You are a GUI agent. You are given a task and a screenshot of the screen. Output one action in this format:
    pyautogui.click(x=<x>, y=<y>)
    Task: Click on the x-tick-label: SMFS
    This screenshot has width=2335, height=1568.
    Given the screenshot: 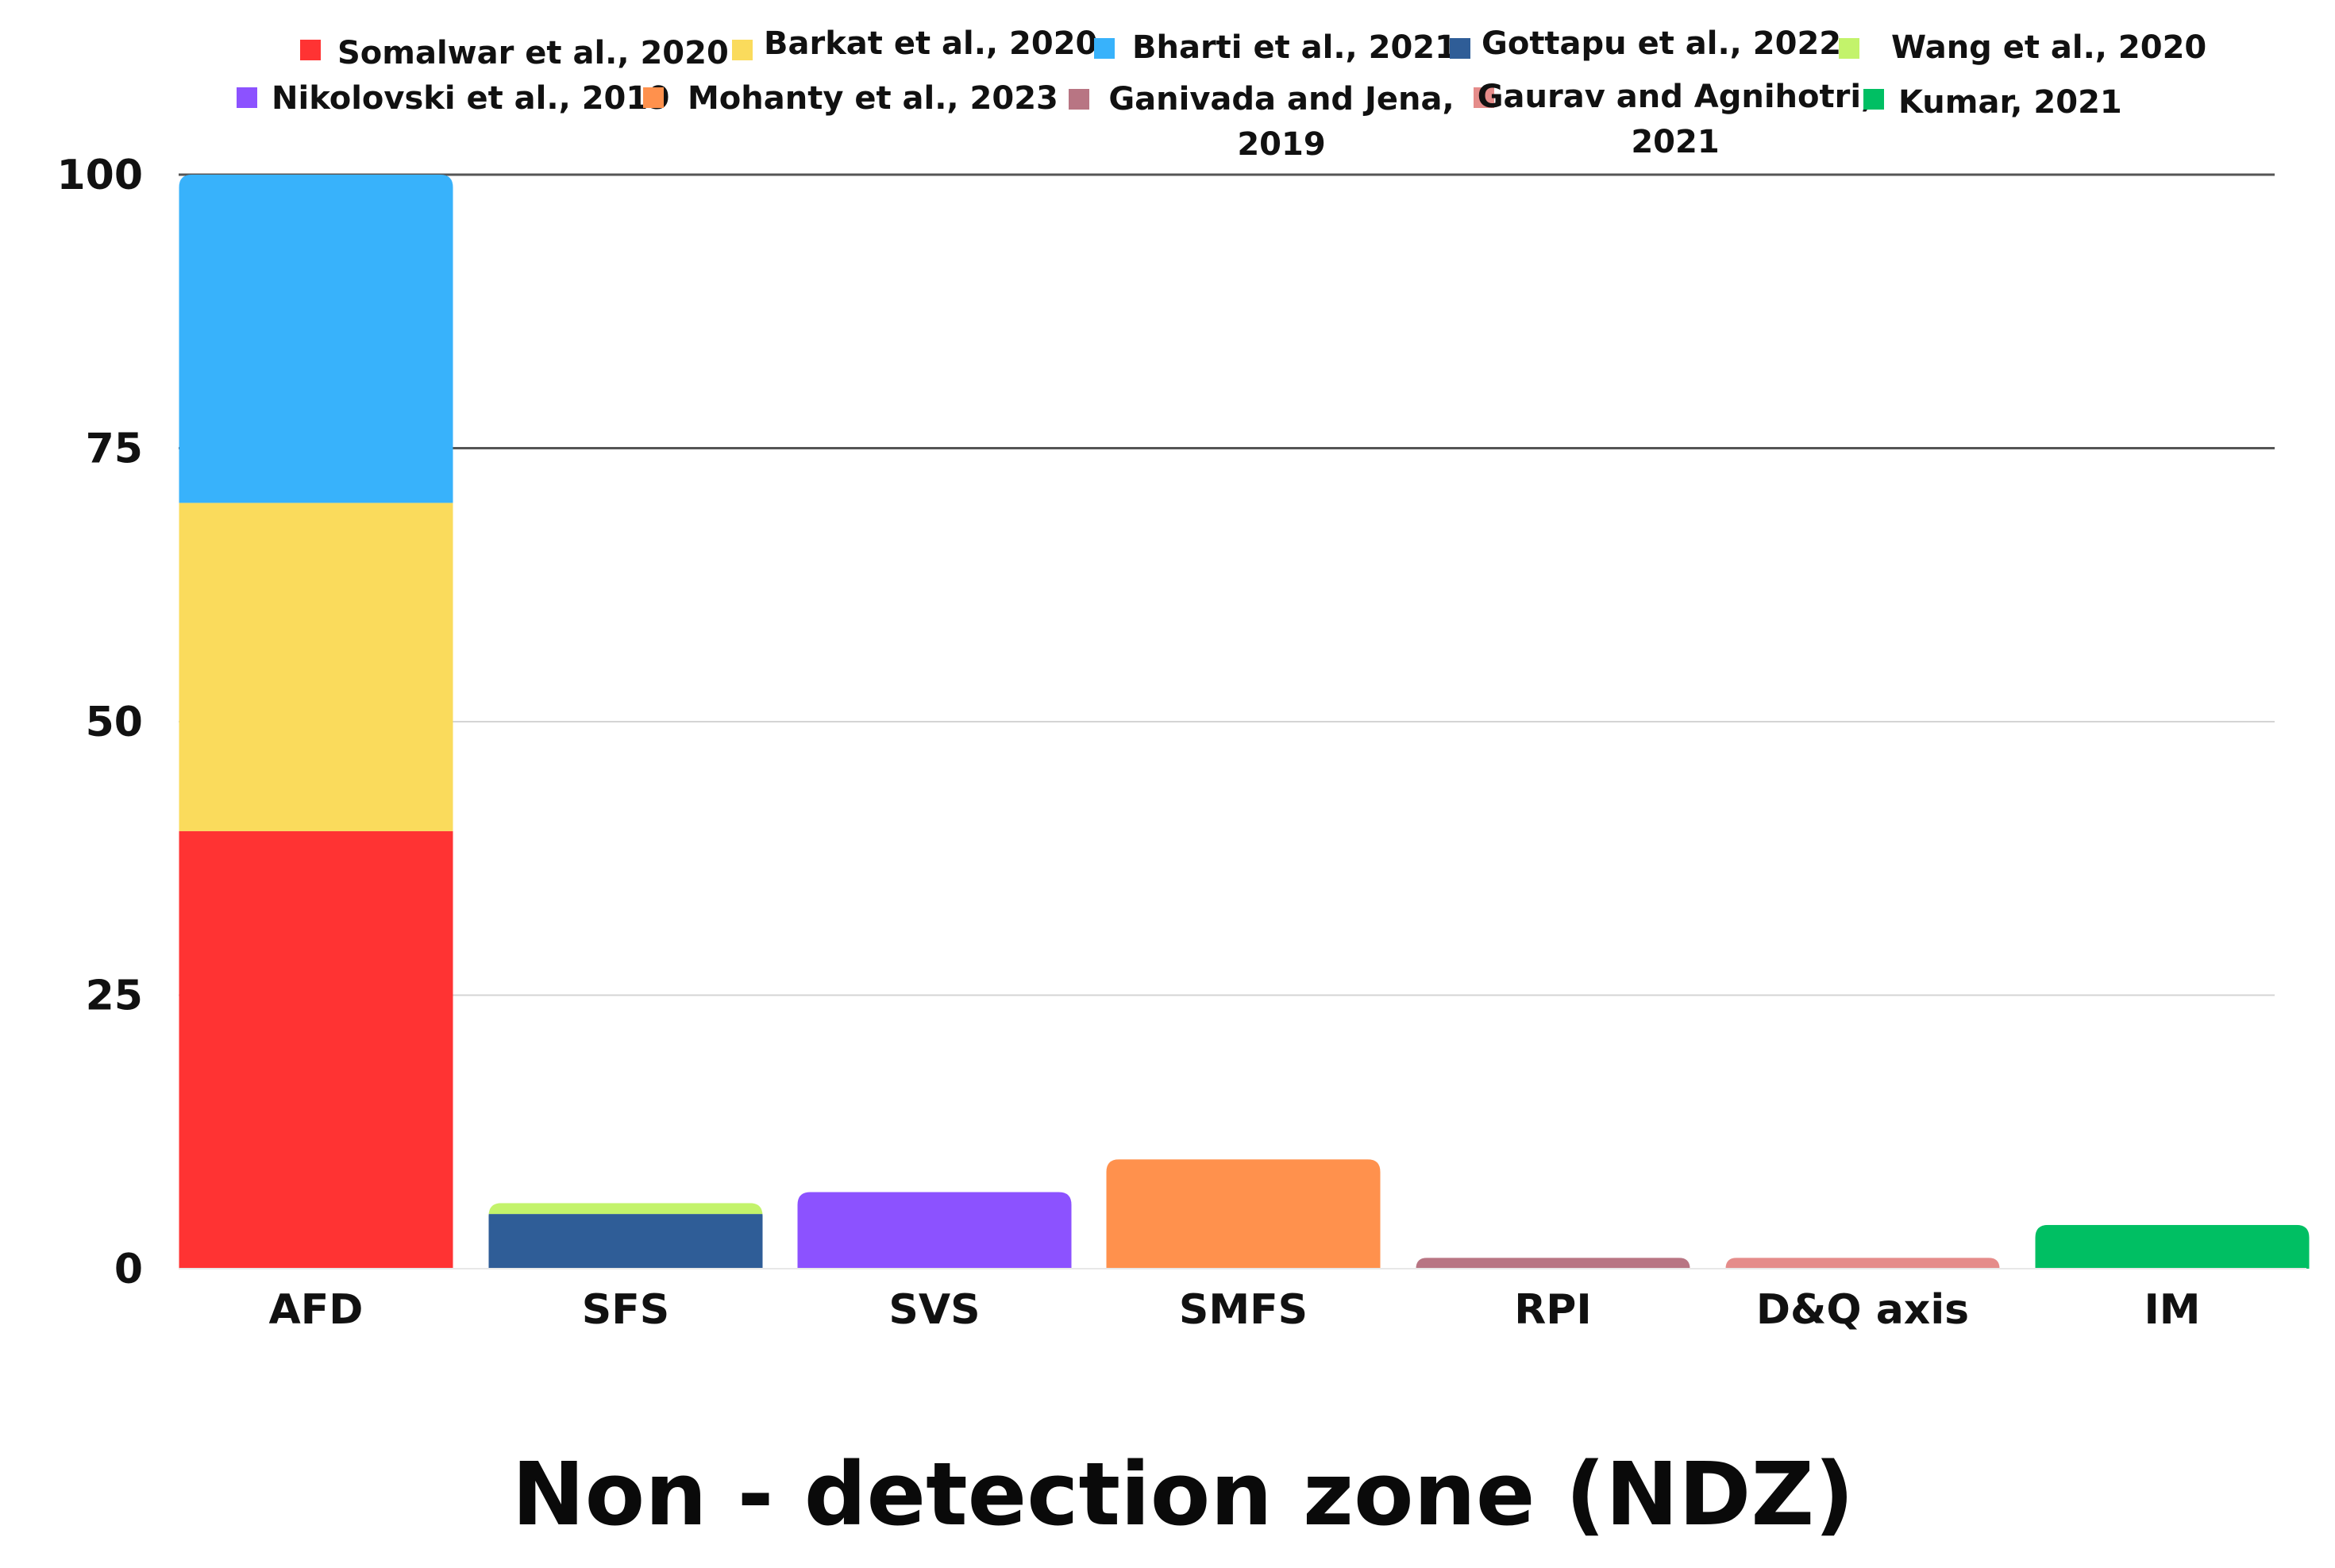 What is the action you would take?
    pyautogui.click(x=1243, y=1310)
    